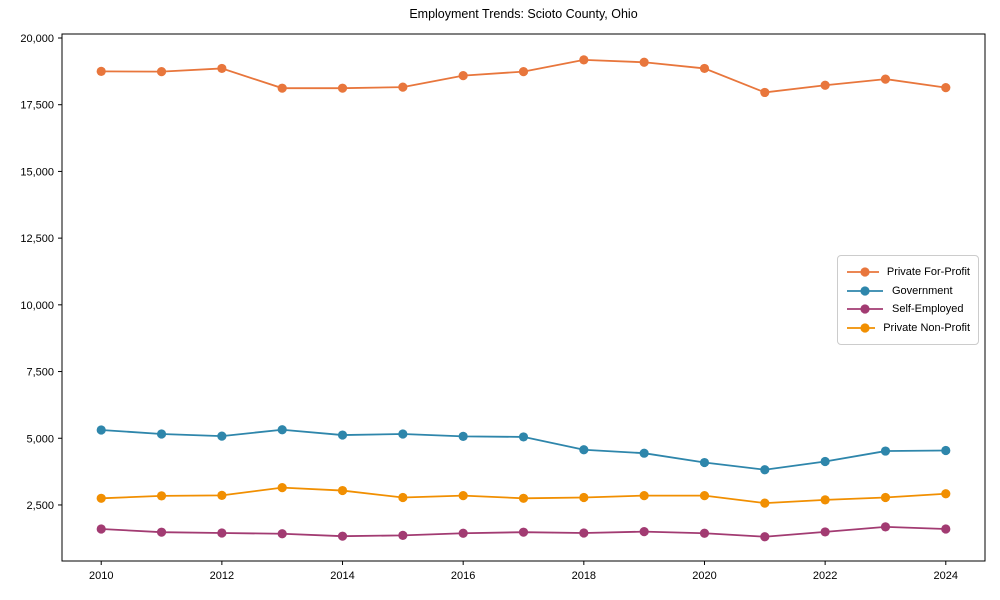 The image size is (1000, 600). Describe the element at coordinates (37, 39) in the screenshot. I see `y-tick-label: 20,000` at that location.